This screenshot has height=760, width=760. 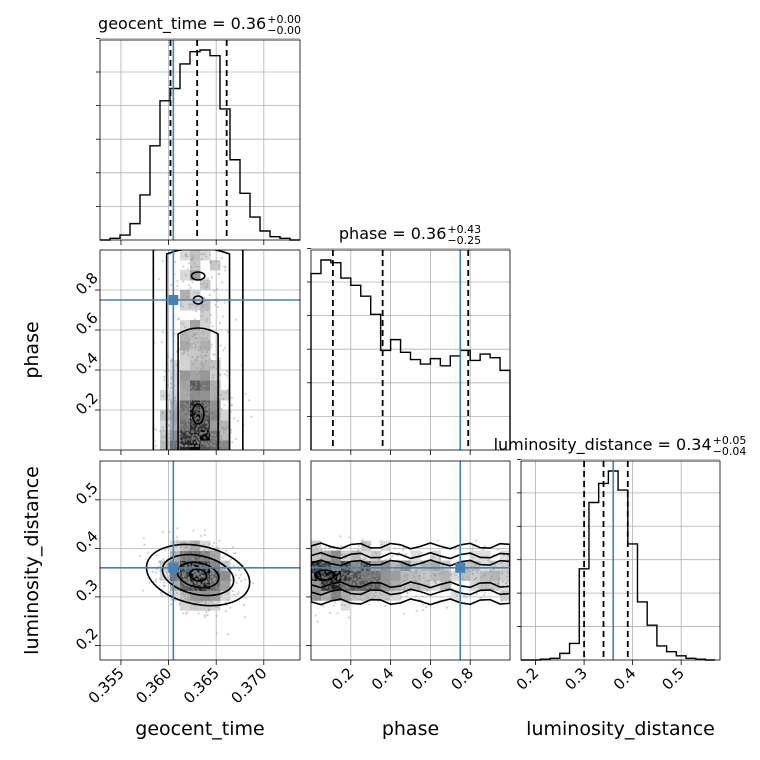 What do you see at coordinates (464, 240) in the screenshot?
I see `title-lower-error: −0.25` at bounding box center [464, 240].